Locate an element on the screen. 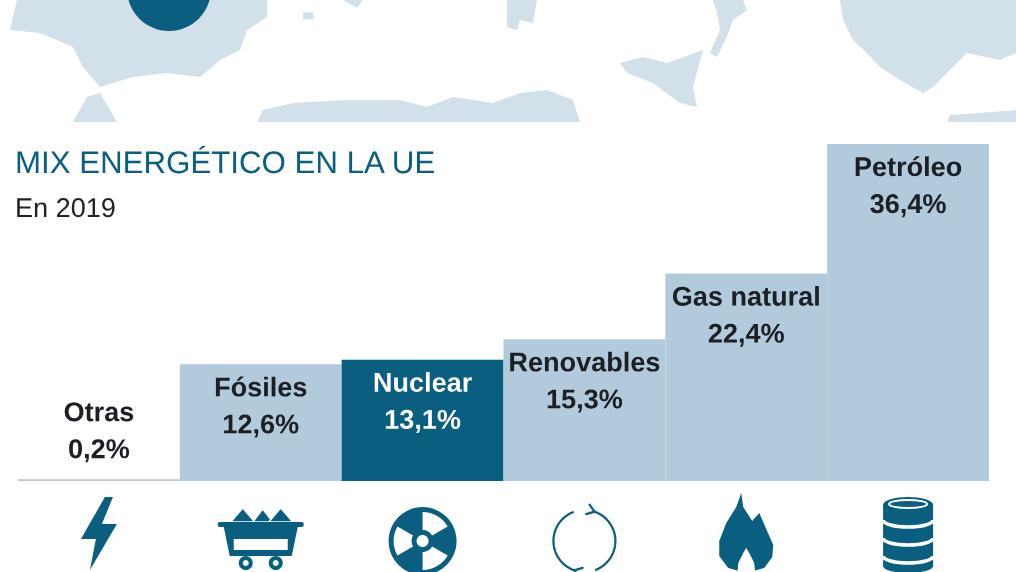 The image size is (1016, 572). text: En 2019 is located at coordinates (66, 208).